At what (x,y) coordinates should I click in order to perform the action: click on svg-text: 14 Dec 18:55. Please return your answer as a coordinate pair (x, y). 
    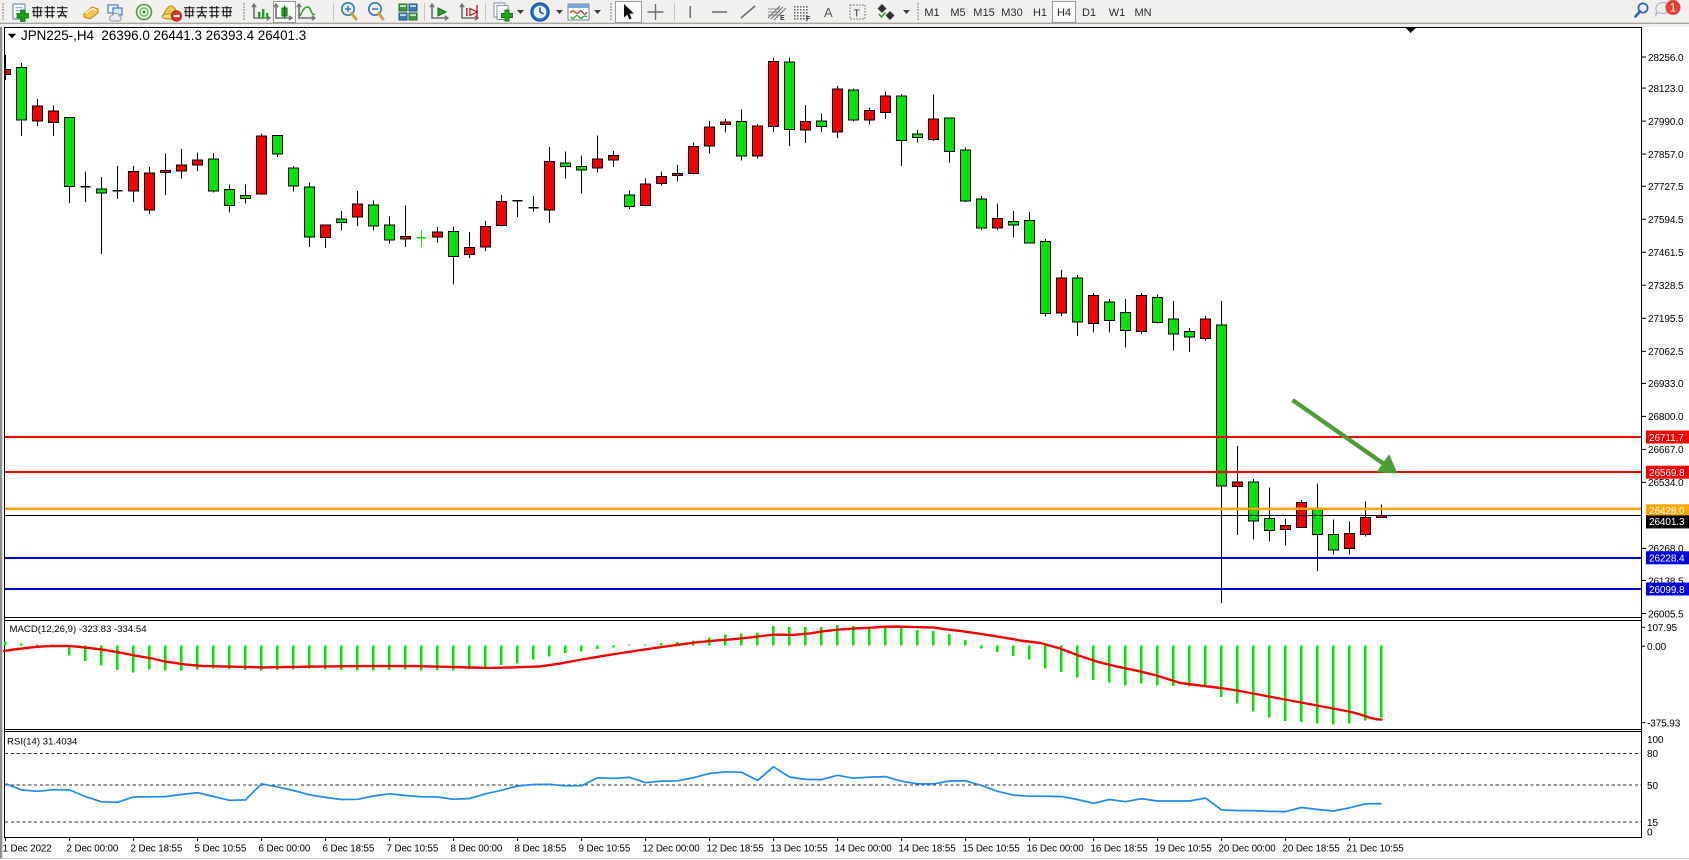
    Looking at the image, I should click on (928, 848).